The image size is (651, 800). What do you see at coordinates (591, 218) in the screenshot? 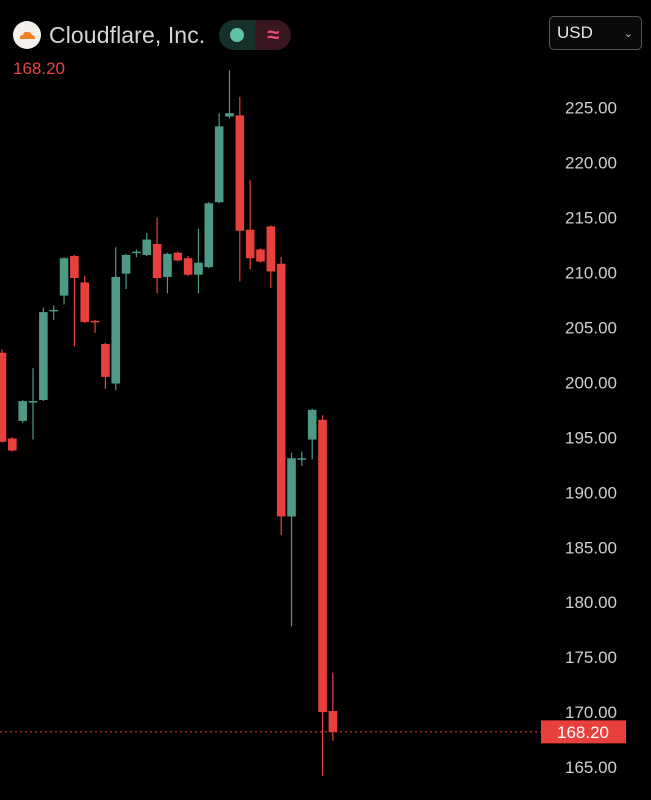
I see `y-axis-tick: 215.00` at bounding box center [591, 218].